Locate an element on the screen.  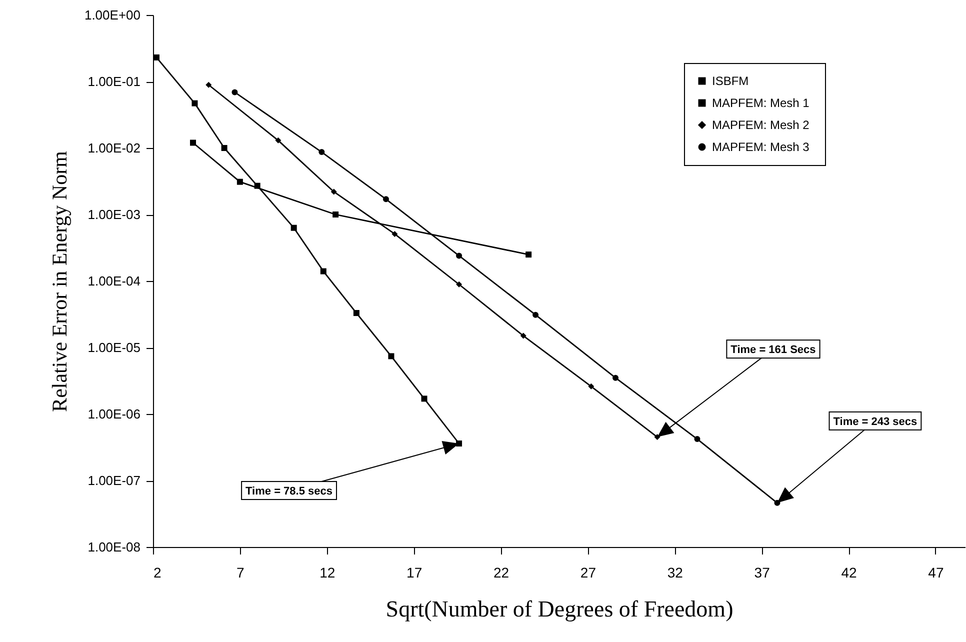
annotation: Time = 78.5 secs is located at coordinates (289, 492).